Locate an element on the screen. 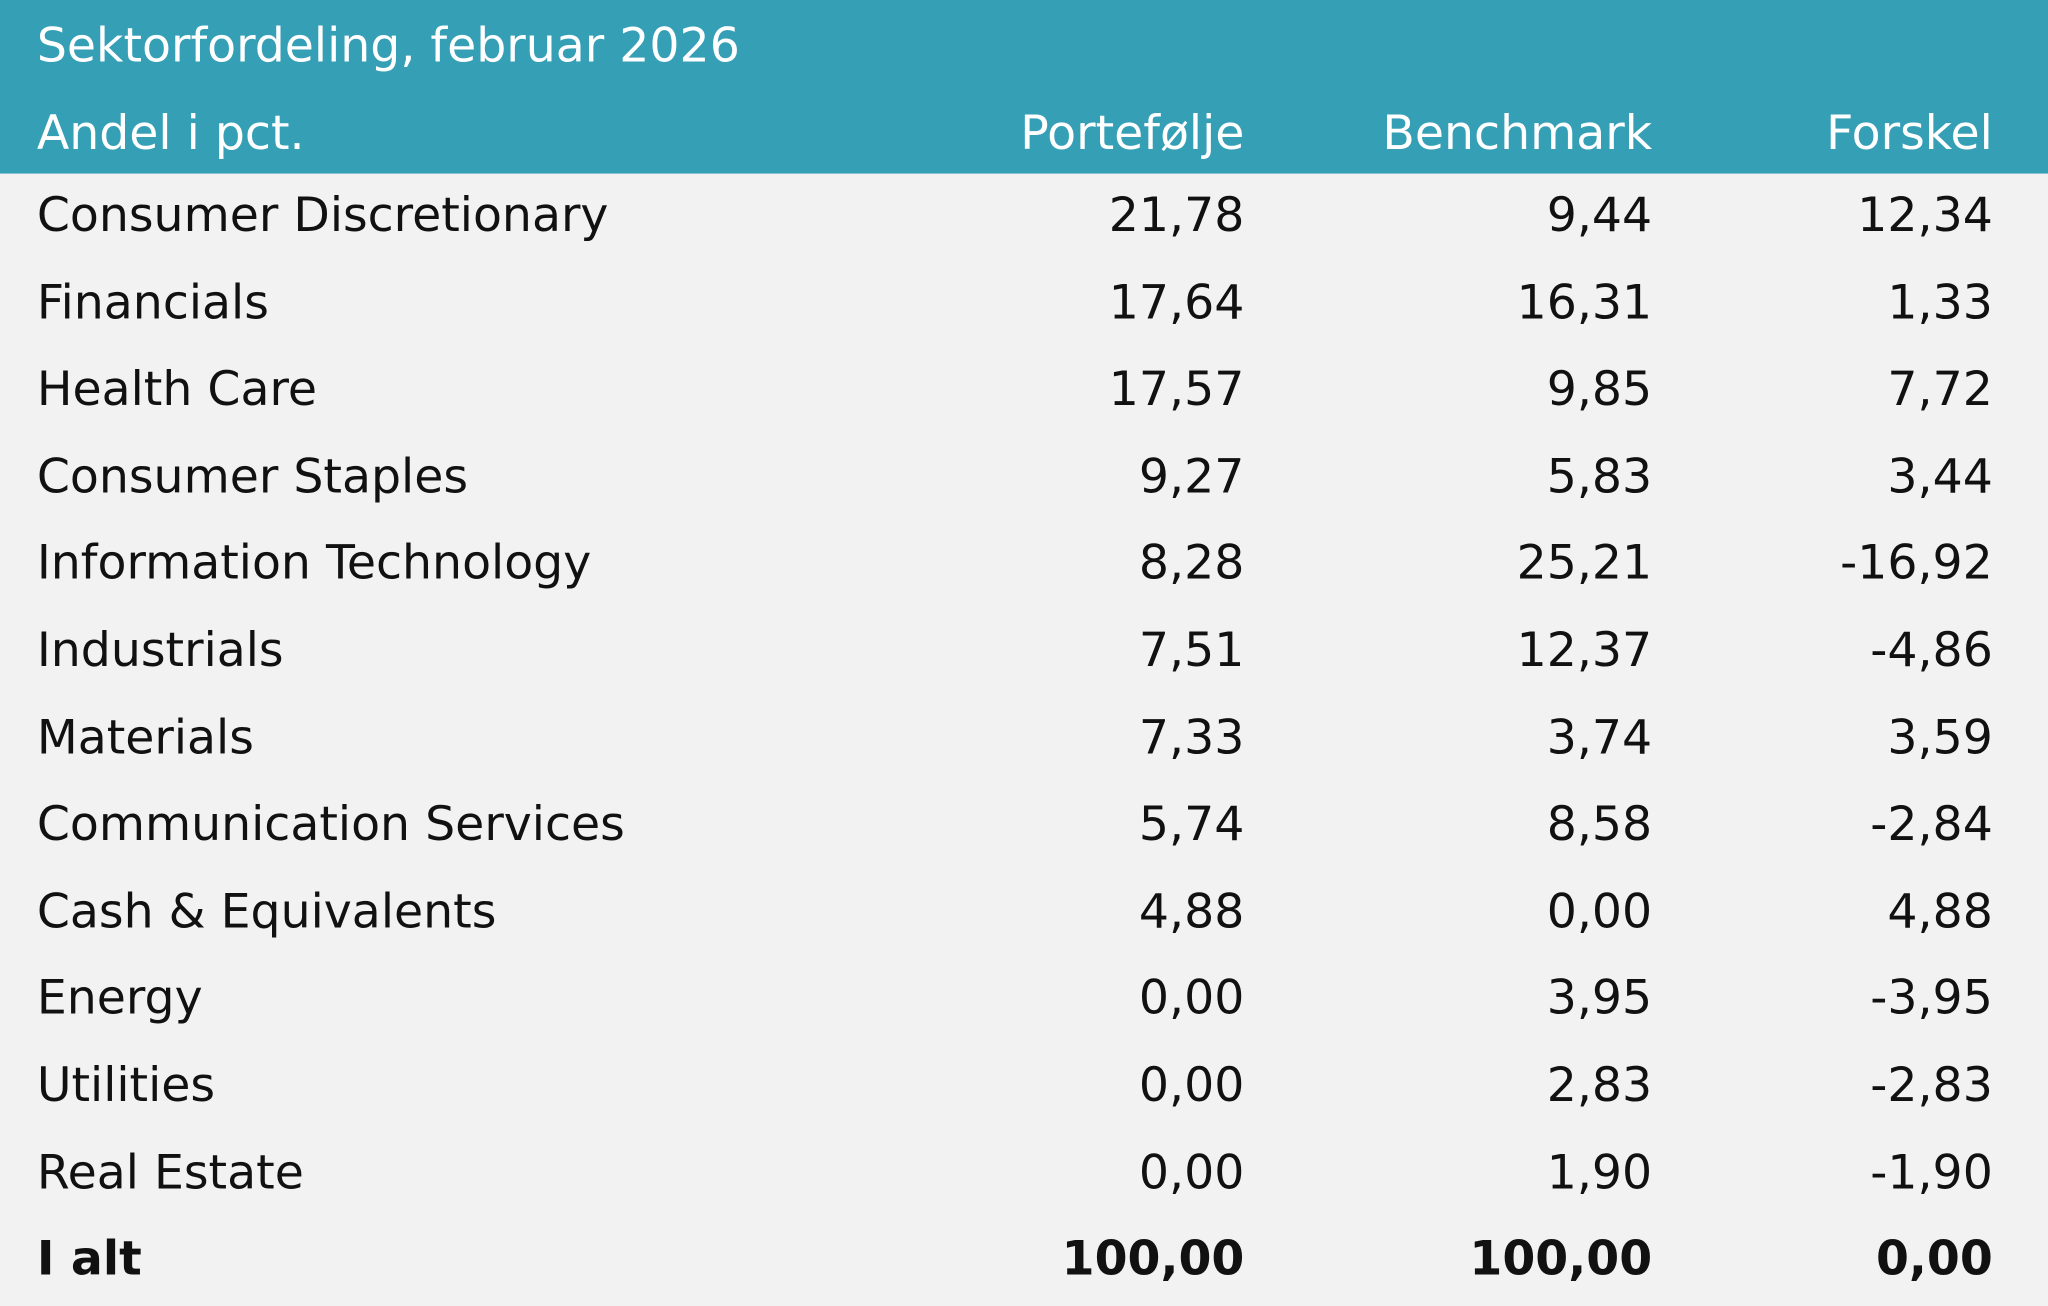  benchmark-value: 0,00 is located at coordinates (1599, 912).